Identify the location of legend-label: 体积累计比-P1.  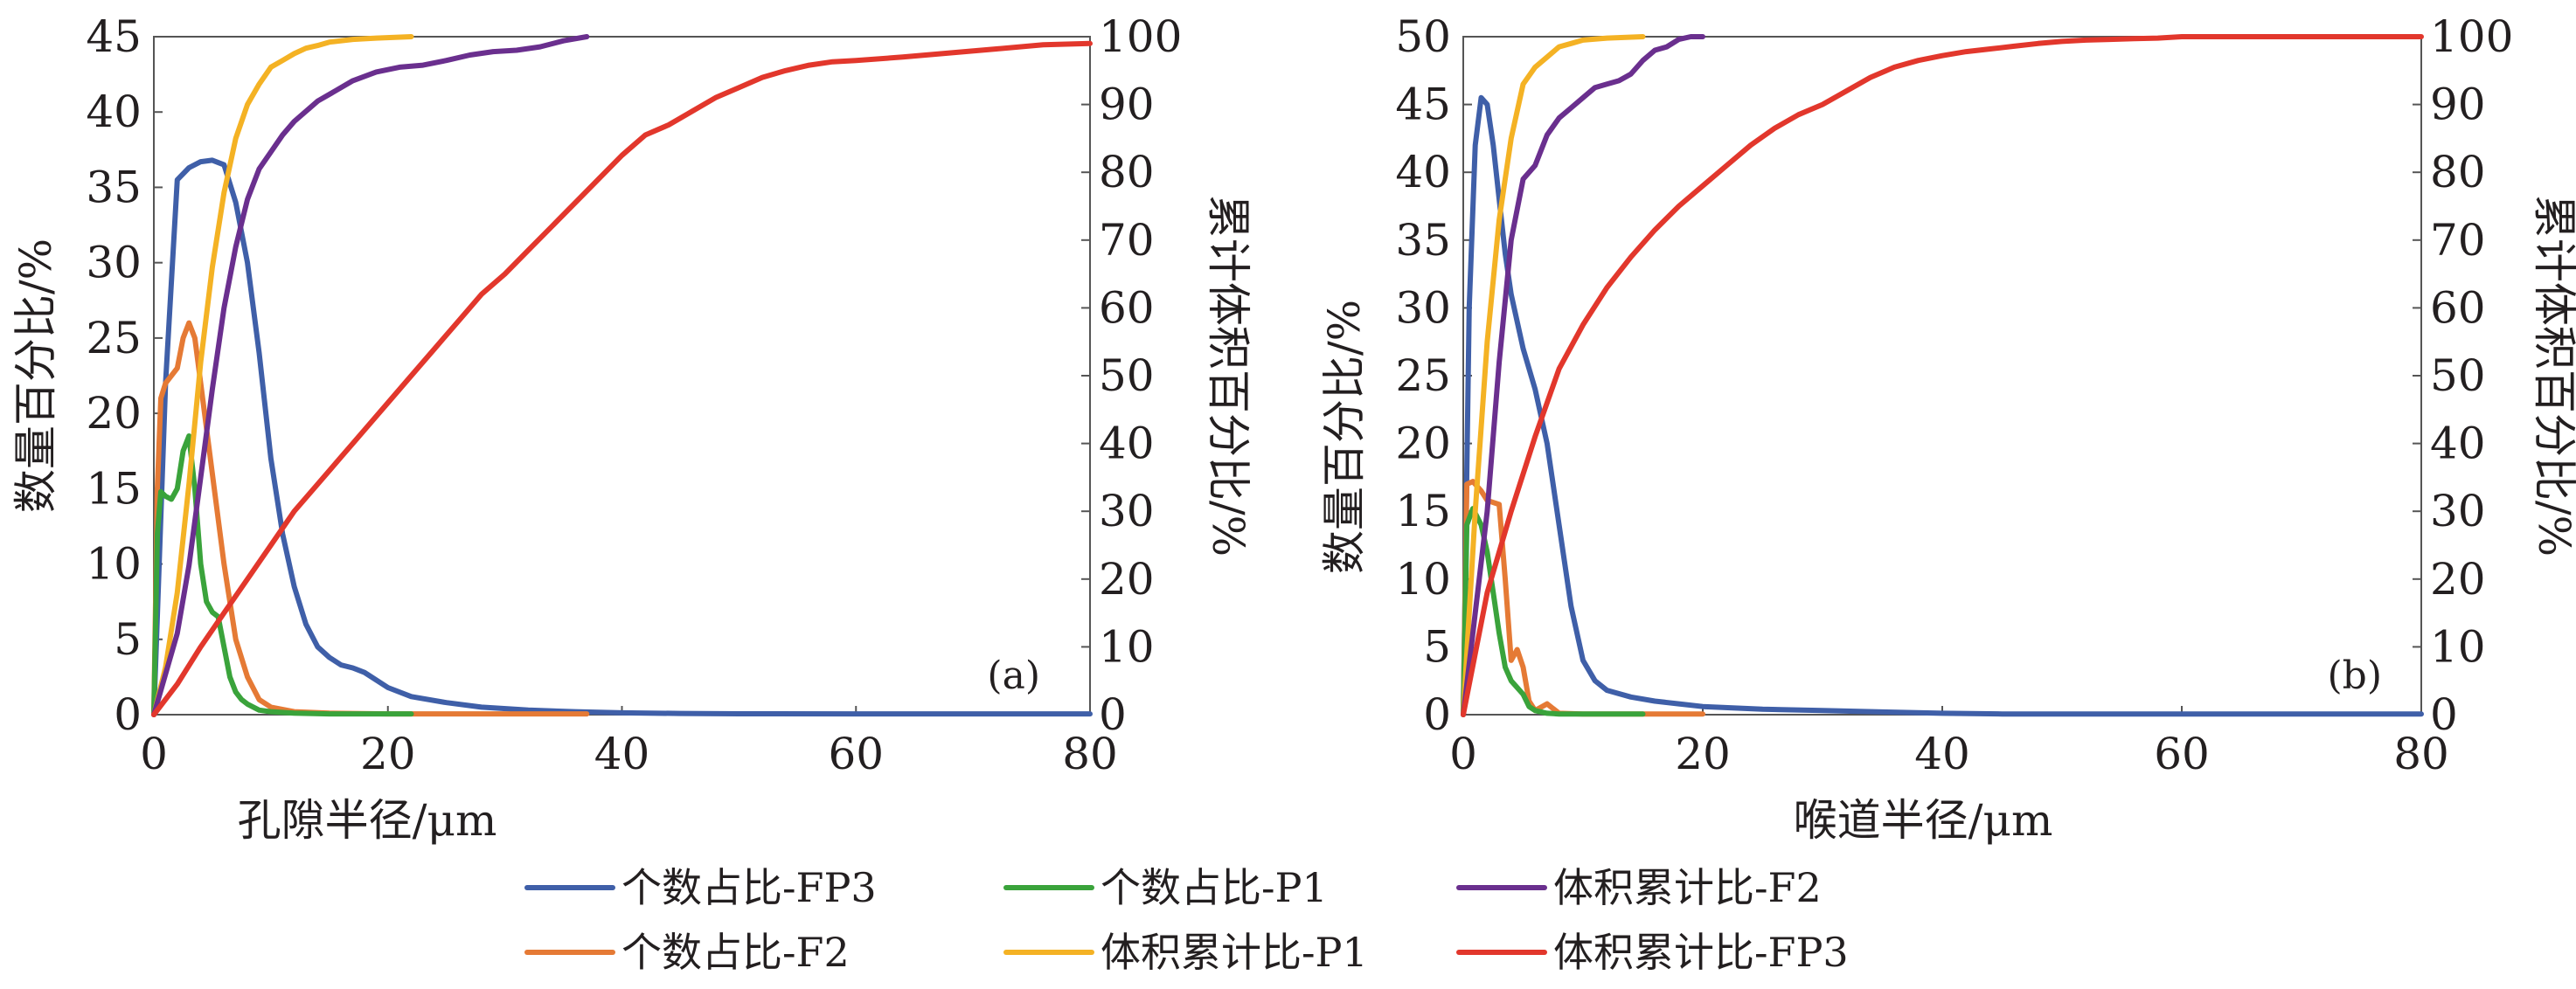
(1234, 953).